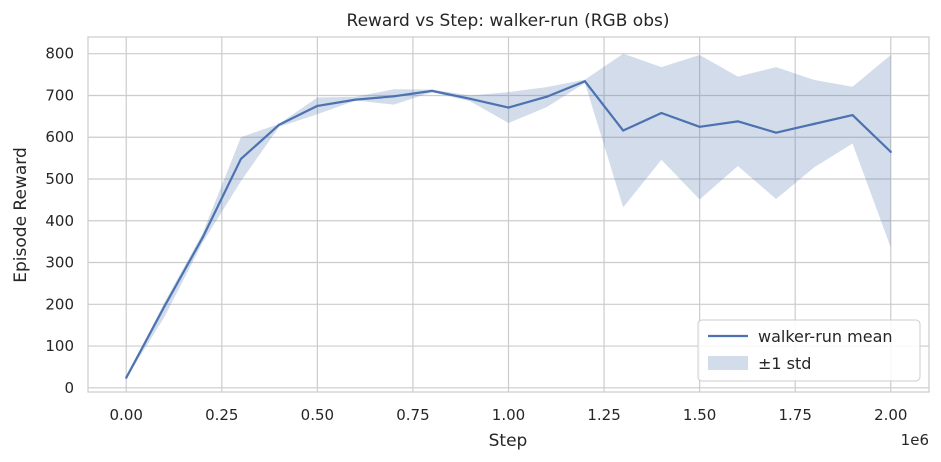 This screenshot has width=941, height=462. Describe the element at coordinates (317, 415) in the screenshot. I see `x-tick-label: 0.50` at that location.